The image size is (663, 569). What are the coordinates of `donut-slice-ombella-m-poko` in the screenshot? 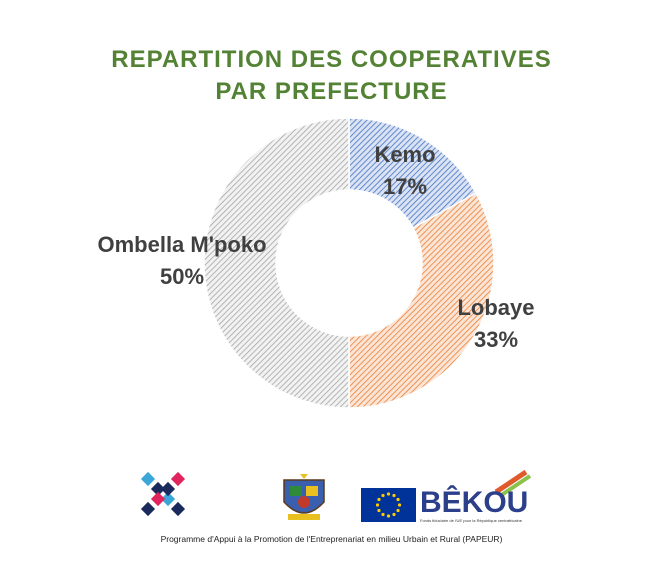 It's located at (276, 263).